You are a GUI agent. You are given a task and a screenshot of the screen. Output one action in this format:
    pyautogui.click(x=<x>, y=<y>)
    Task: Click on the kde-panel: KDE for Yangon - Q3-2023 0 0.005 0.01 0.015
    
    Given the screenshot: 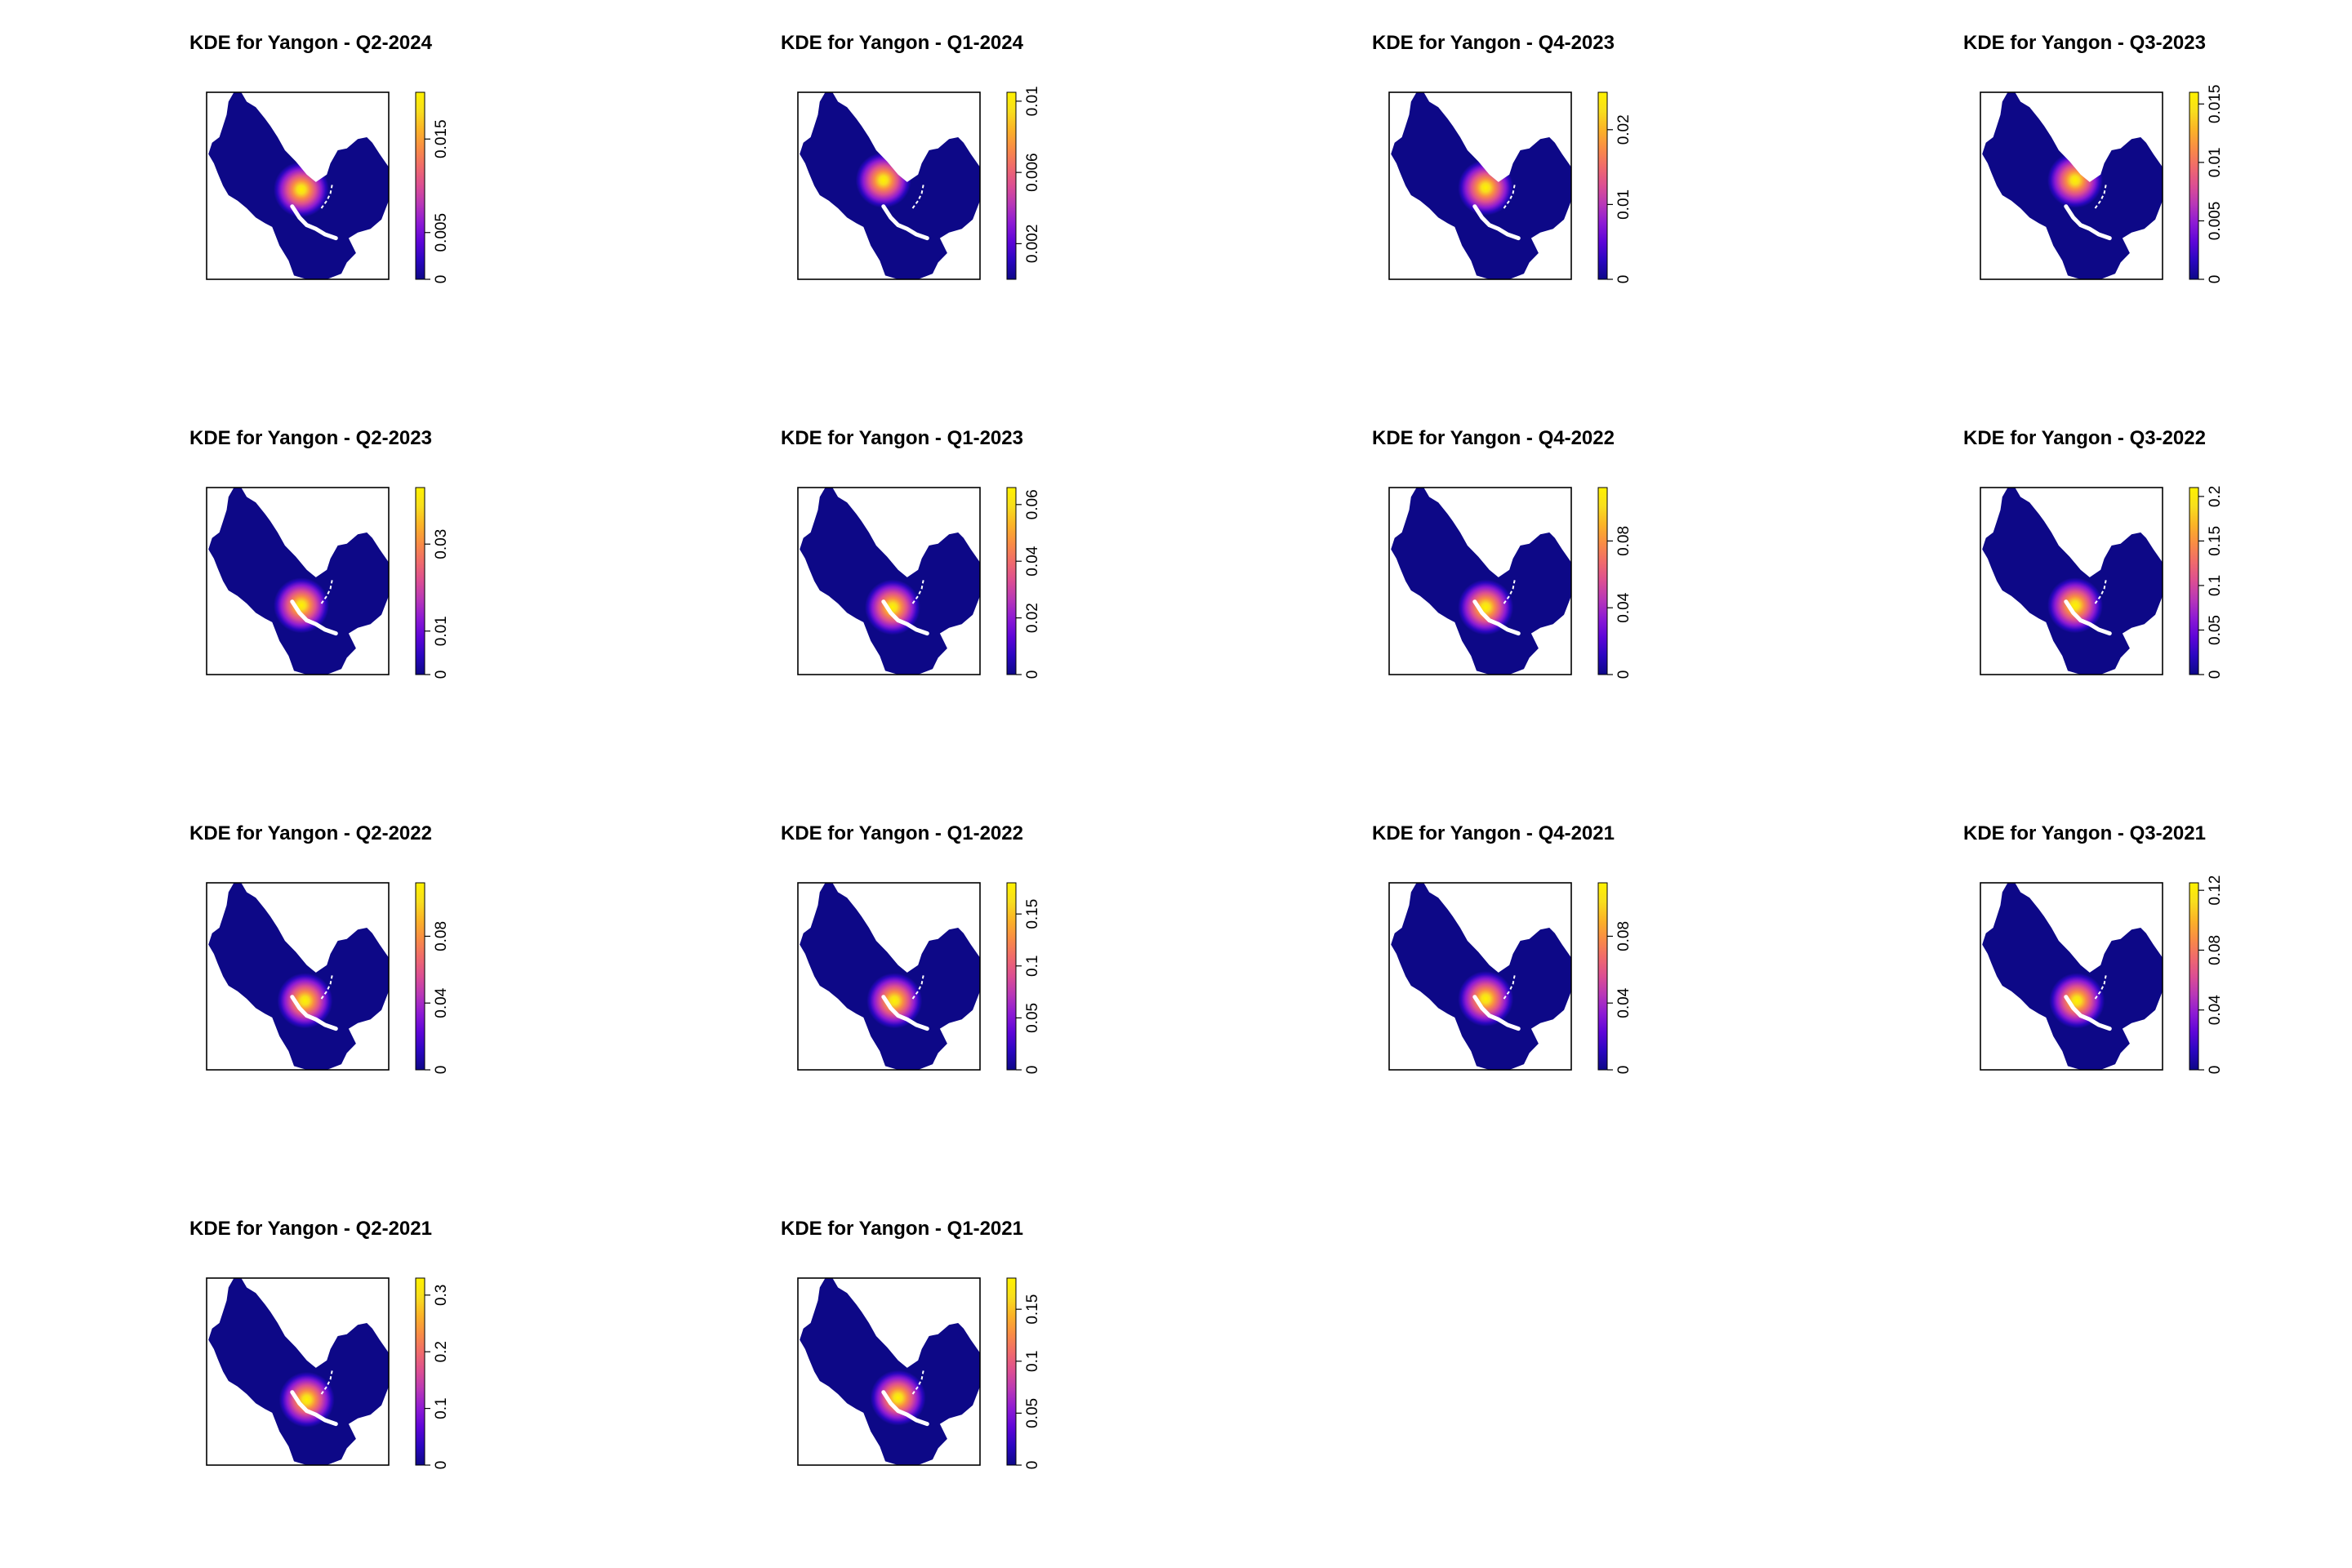 What is the action you would take?
    pyautogui.click(x=2093, y=157)
    